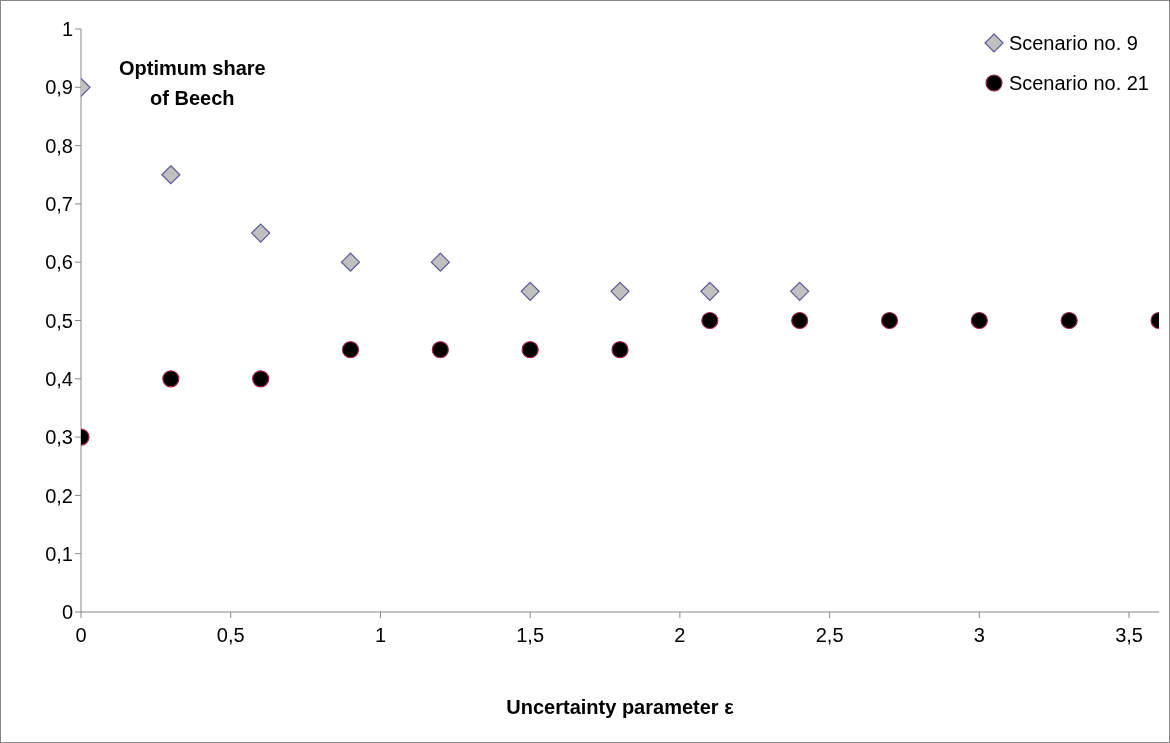  What do you see at coordinates (59, 87) in the screenshot?
I see `y-tick-label: 0,9` at bounding box center [59, 87].